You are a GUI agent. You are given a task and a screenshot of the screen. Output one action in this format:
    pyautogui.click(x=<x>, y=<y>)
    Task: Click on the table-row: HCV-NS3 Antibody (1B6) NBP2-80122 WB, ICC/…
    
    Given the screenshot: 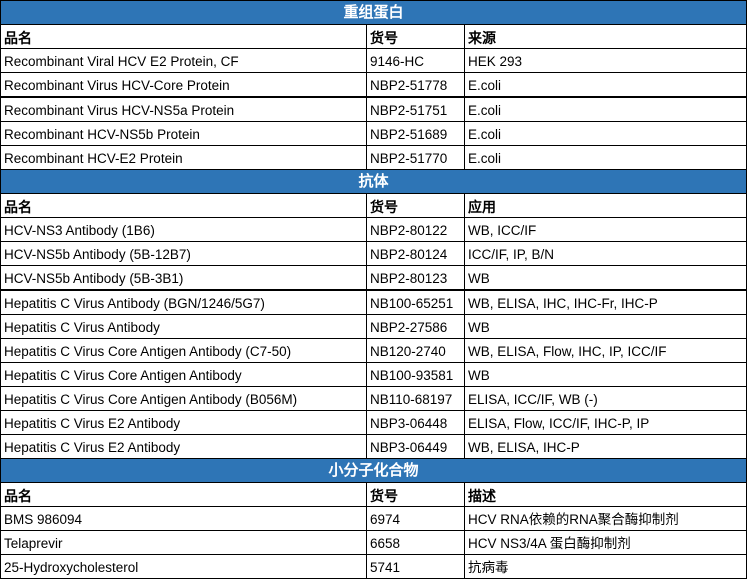 What is the action you would take?
    pyautogui.click(x=373, y=229)
    